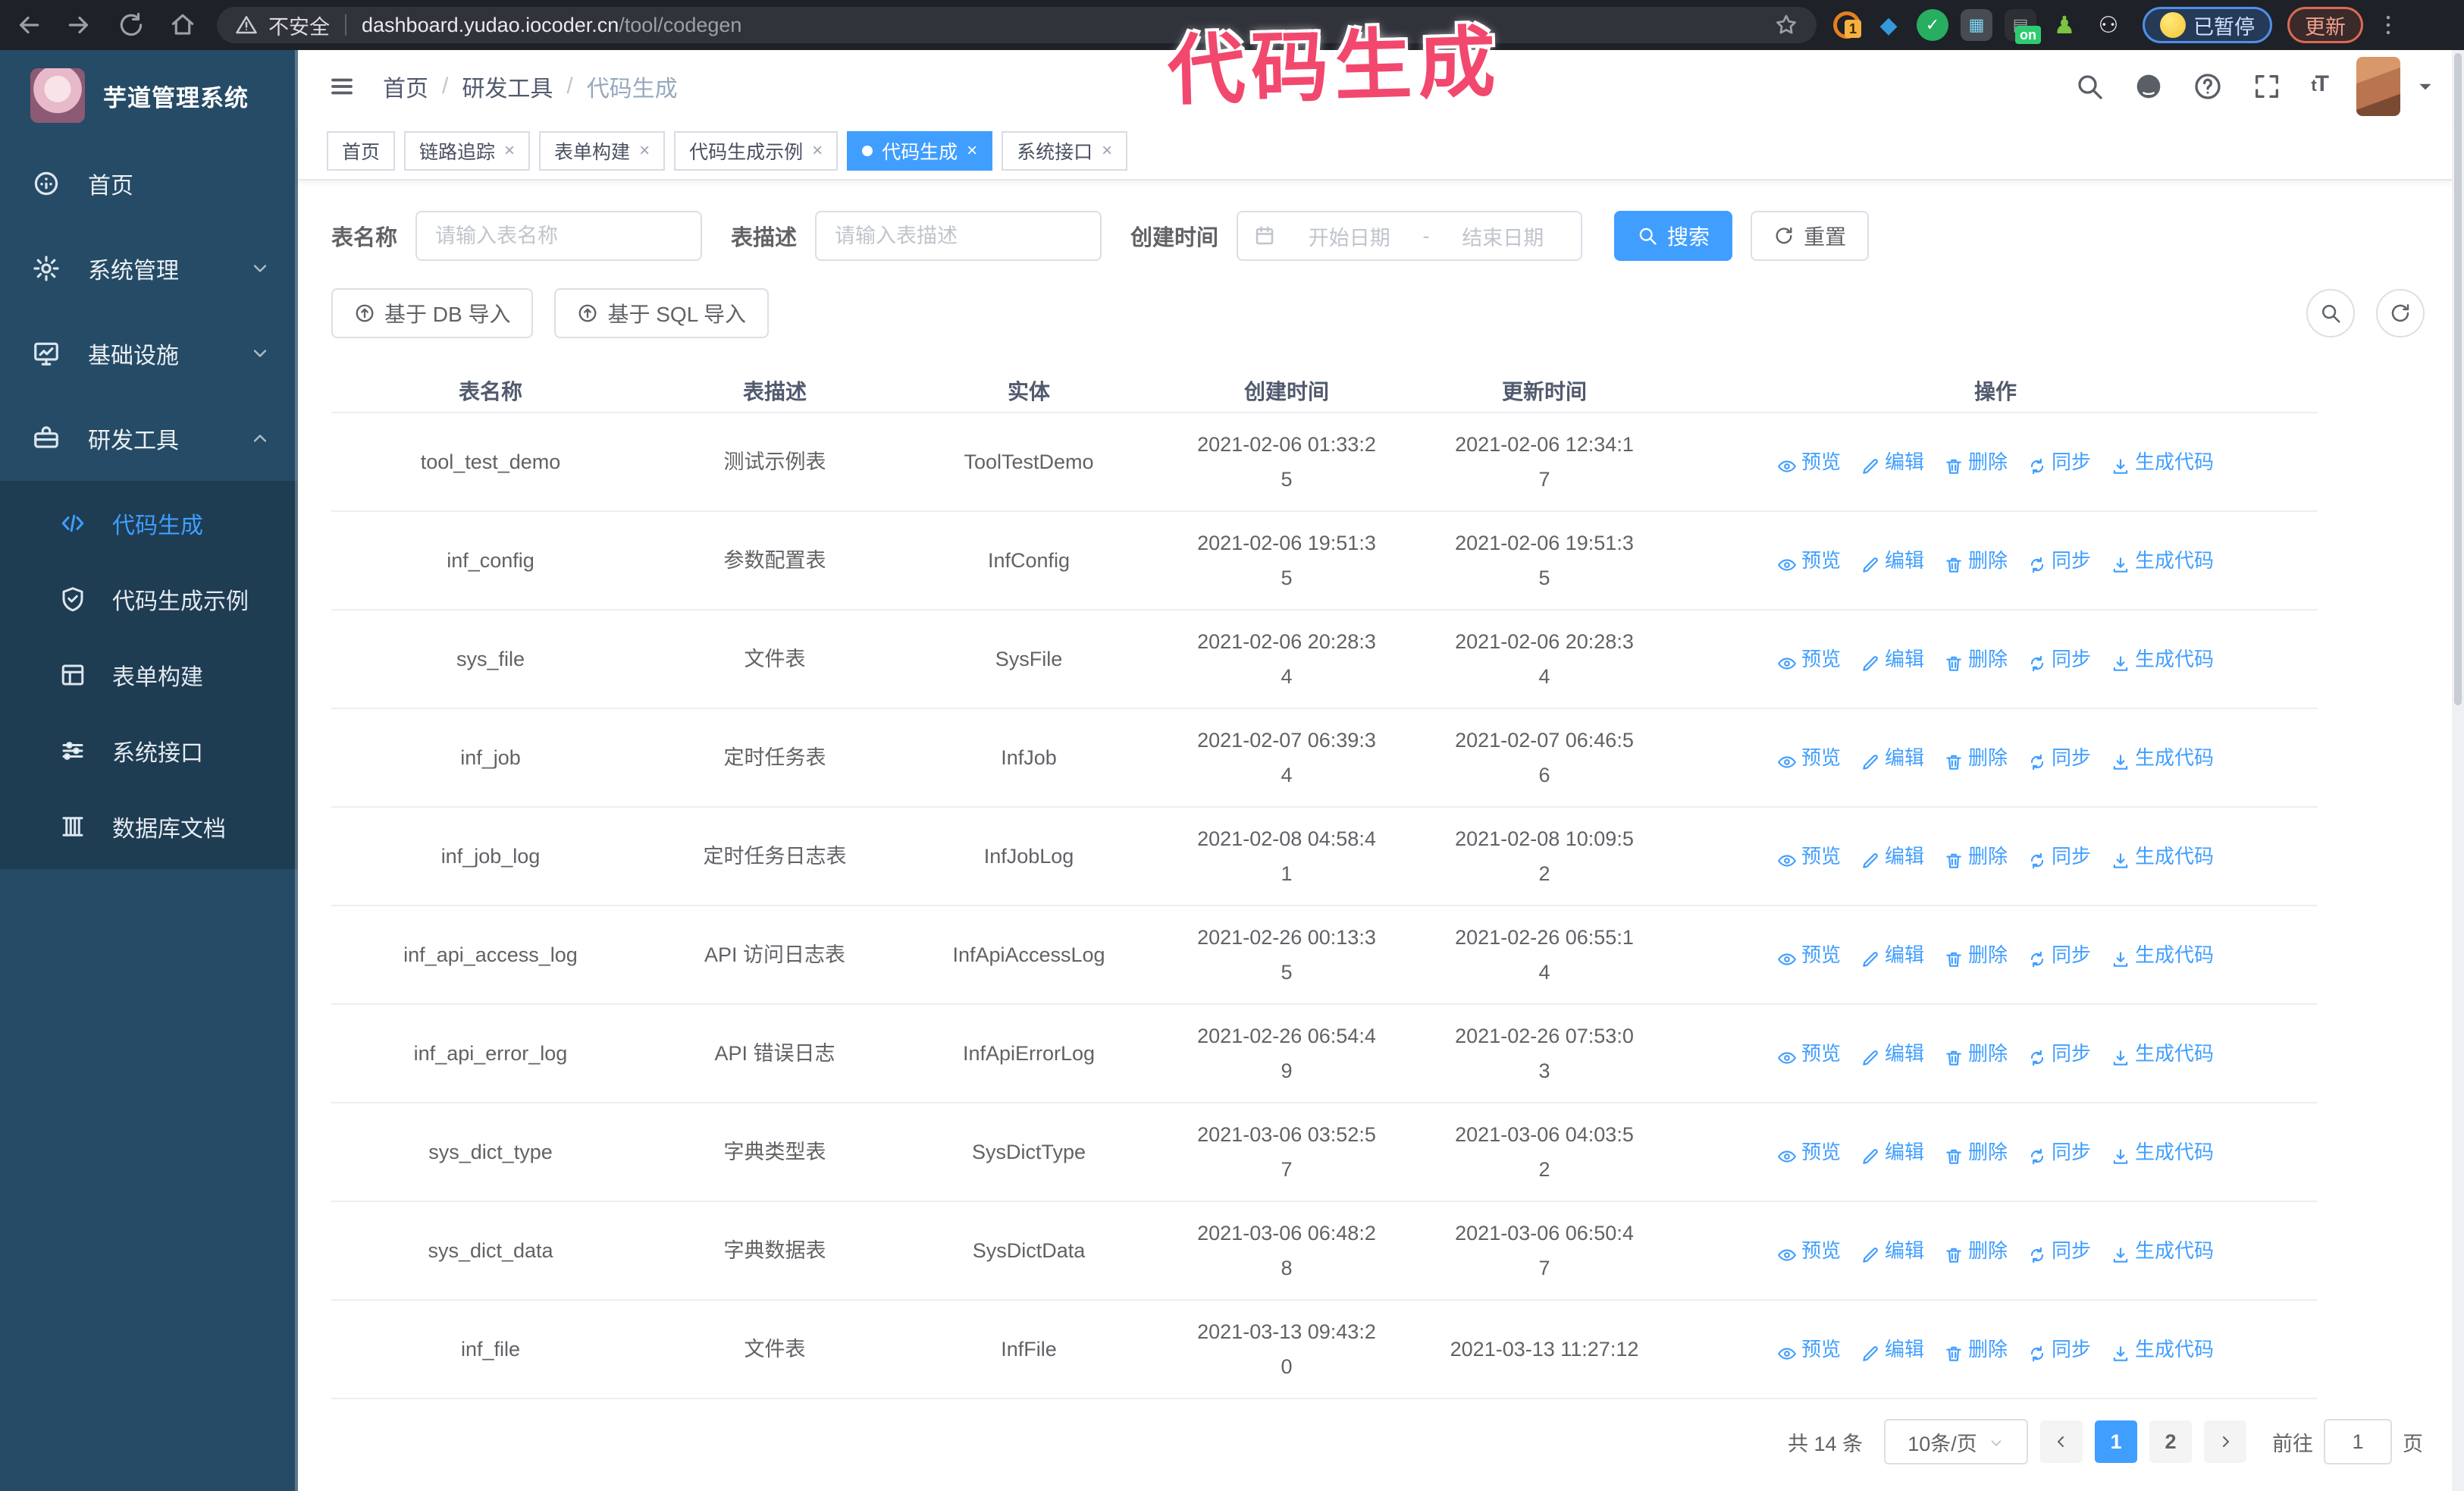 Image resolution: width=2464 pixels, height=1491 pixels. Describe the element at coordinates (149, 268) in the screenshot. I see `sidebar-item-gear: 系统管理` at that location.